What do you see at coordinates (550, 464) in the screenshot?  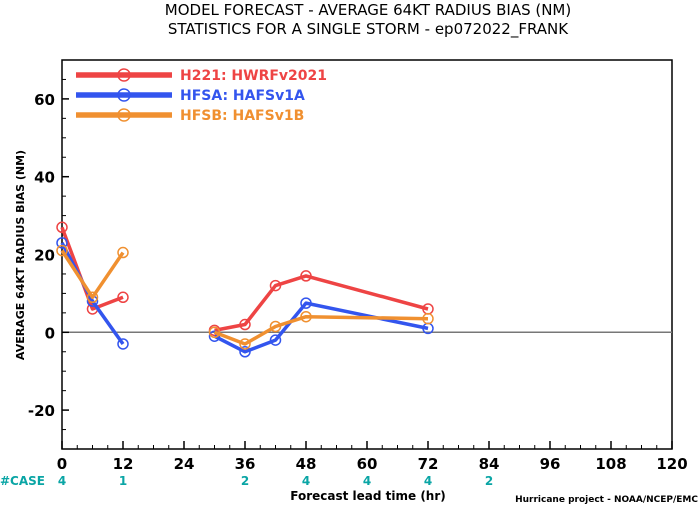 I see `x-tick-label: 96` at bounding box center [550, 464].